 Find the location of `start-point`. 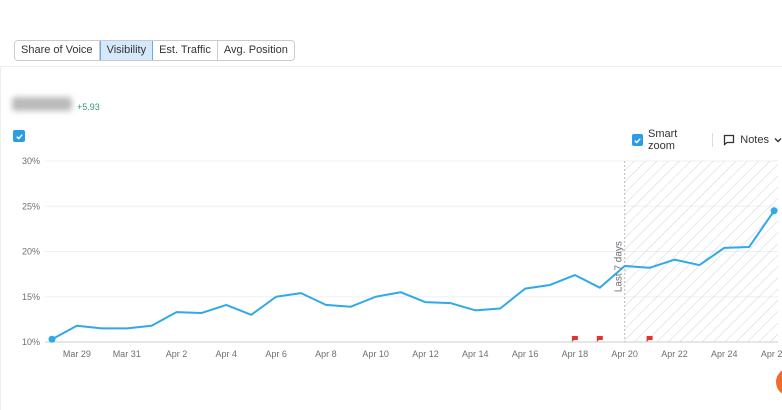

start-point is located at coordinates (52, 339).